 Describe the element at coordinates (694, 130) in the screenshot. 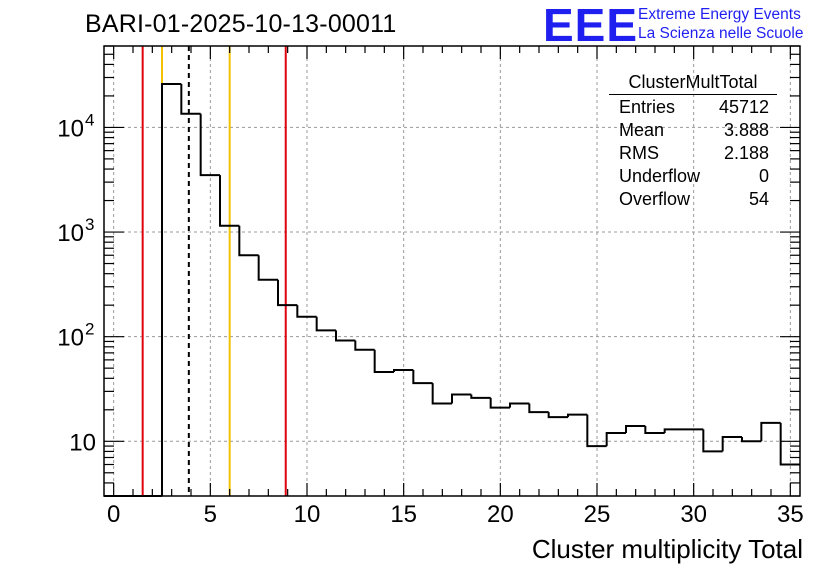

I see `stats-row-mean: Mean 3.888` at that location.